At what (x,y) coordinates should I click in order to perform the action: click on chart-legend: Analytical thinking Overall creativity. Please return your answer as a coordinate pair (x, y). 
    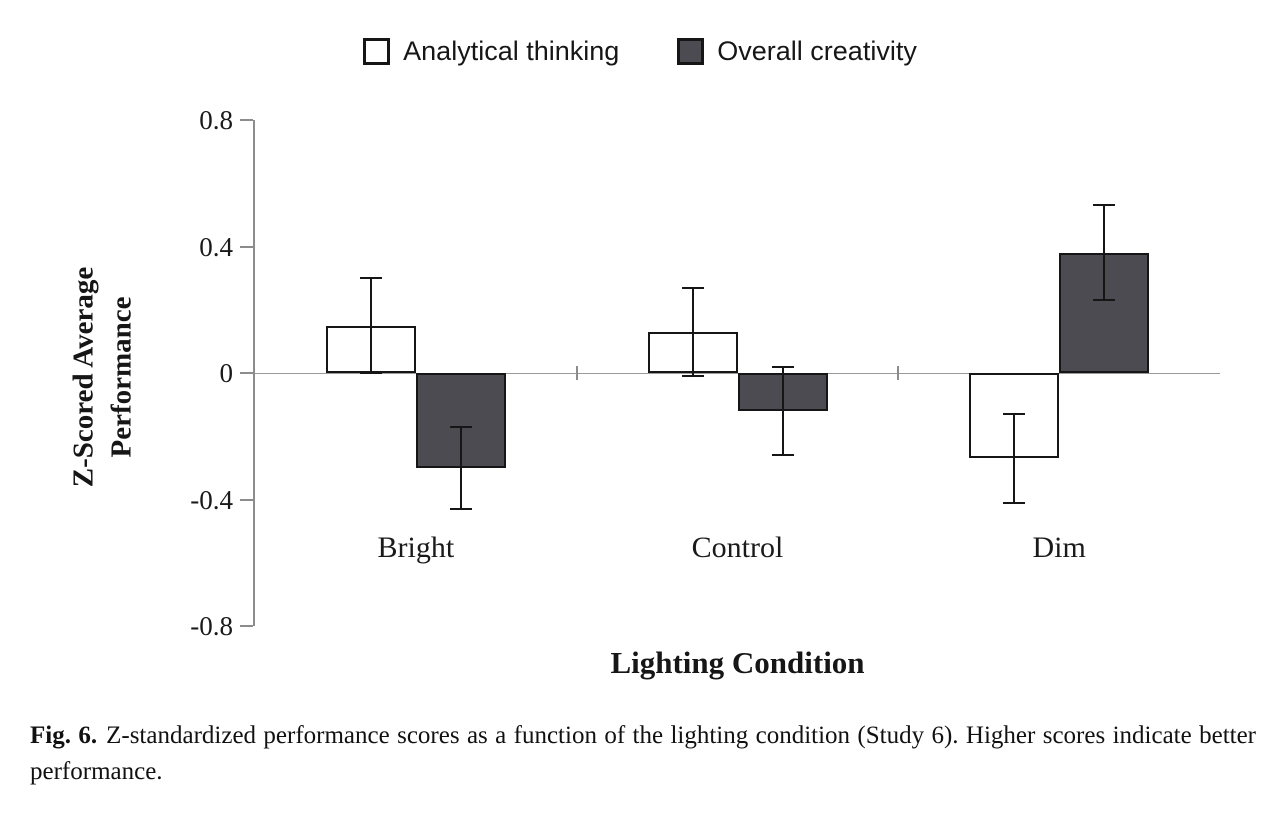
    Looking at the image, I should click on (640, 51).